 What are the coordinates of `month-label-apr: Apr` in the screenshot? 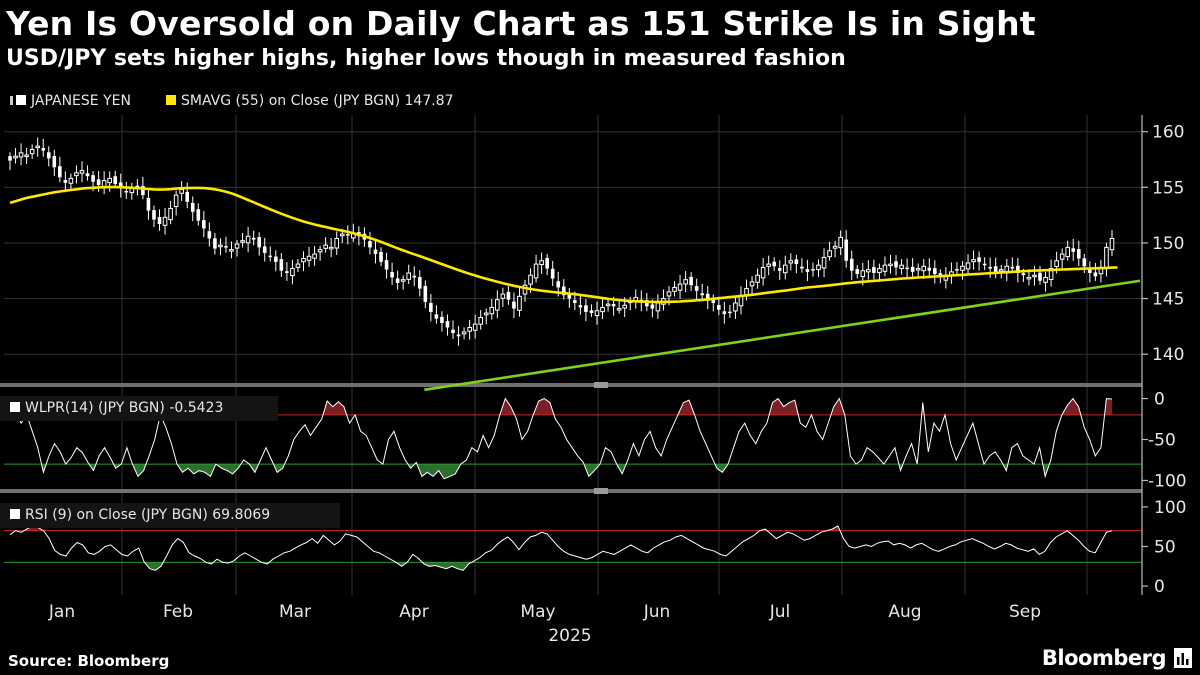 It's located at (413, 612).